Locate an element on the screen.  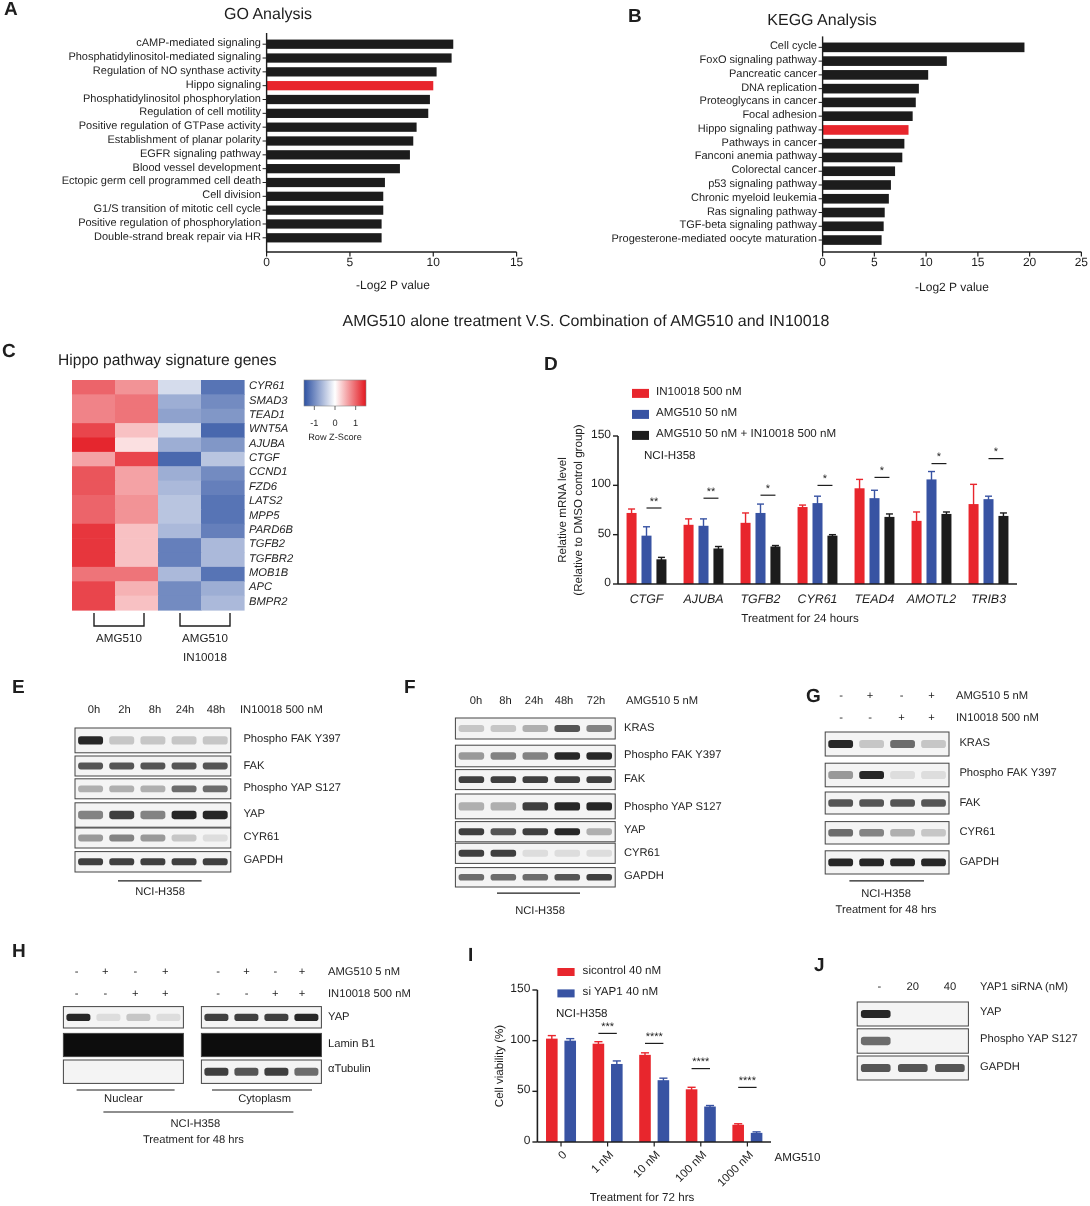
chart-title: GO Analysis is located at coordinates (268, 14).